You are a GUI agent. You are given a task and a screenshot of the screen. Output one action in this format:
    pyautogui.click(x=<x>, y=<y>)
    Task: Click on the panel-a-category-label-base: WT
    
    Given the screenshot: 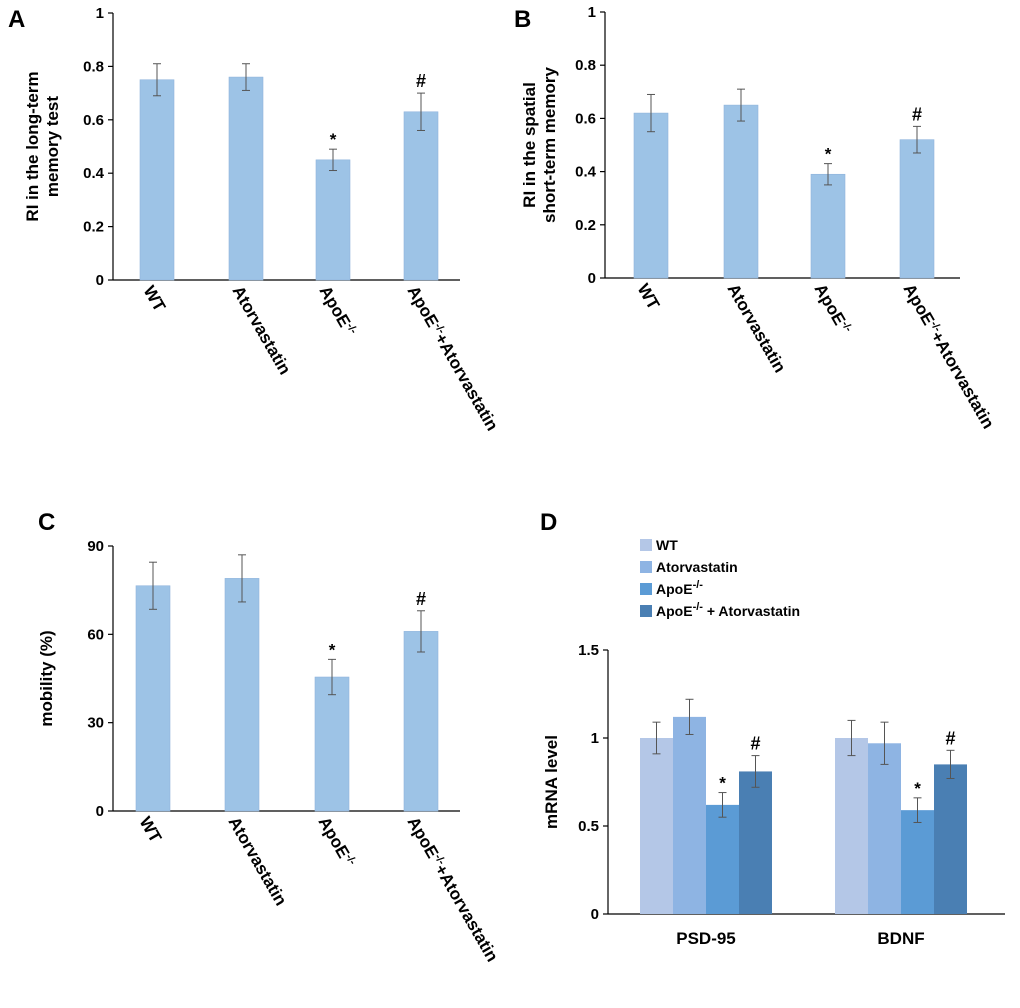 What is the action you would take?
    pyautogui.click(x=155, y=299)
    